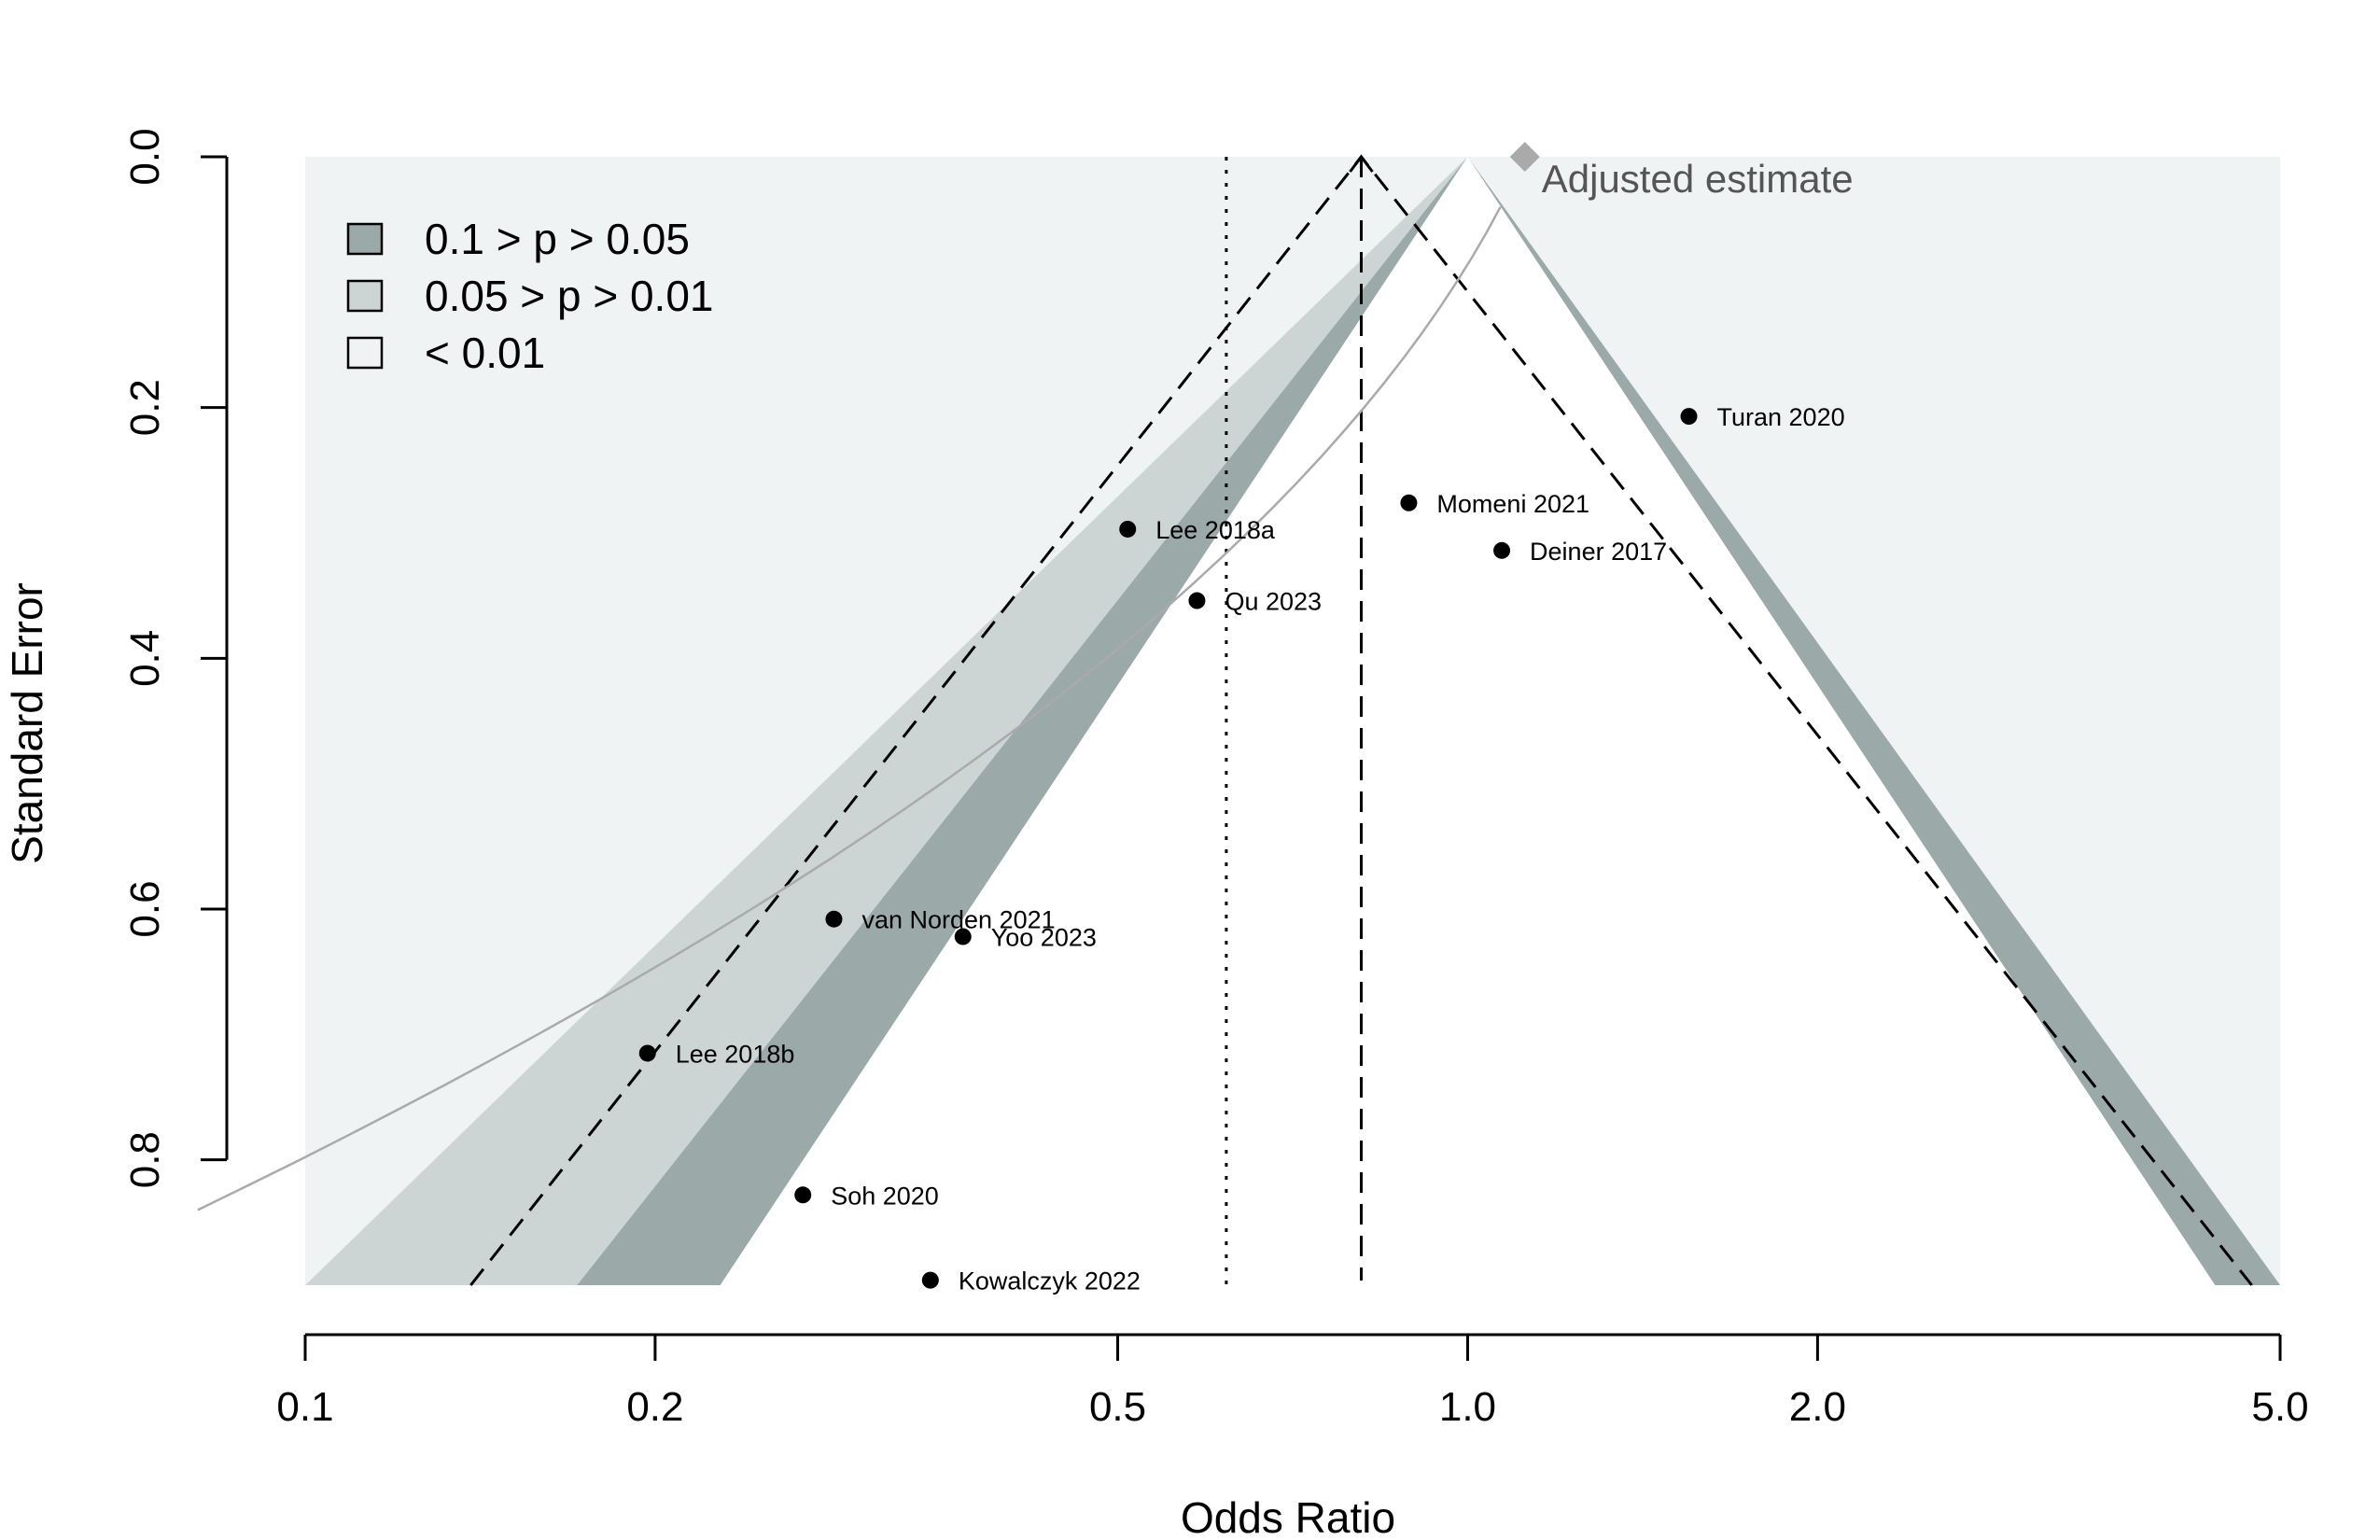  I want to click on y-axis-title: Standard Error, so click(27, 723).